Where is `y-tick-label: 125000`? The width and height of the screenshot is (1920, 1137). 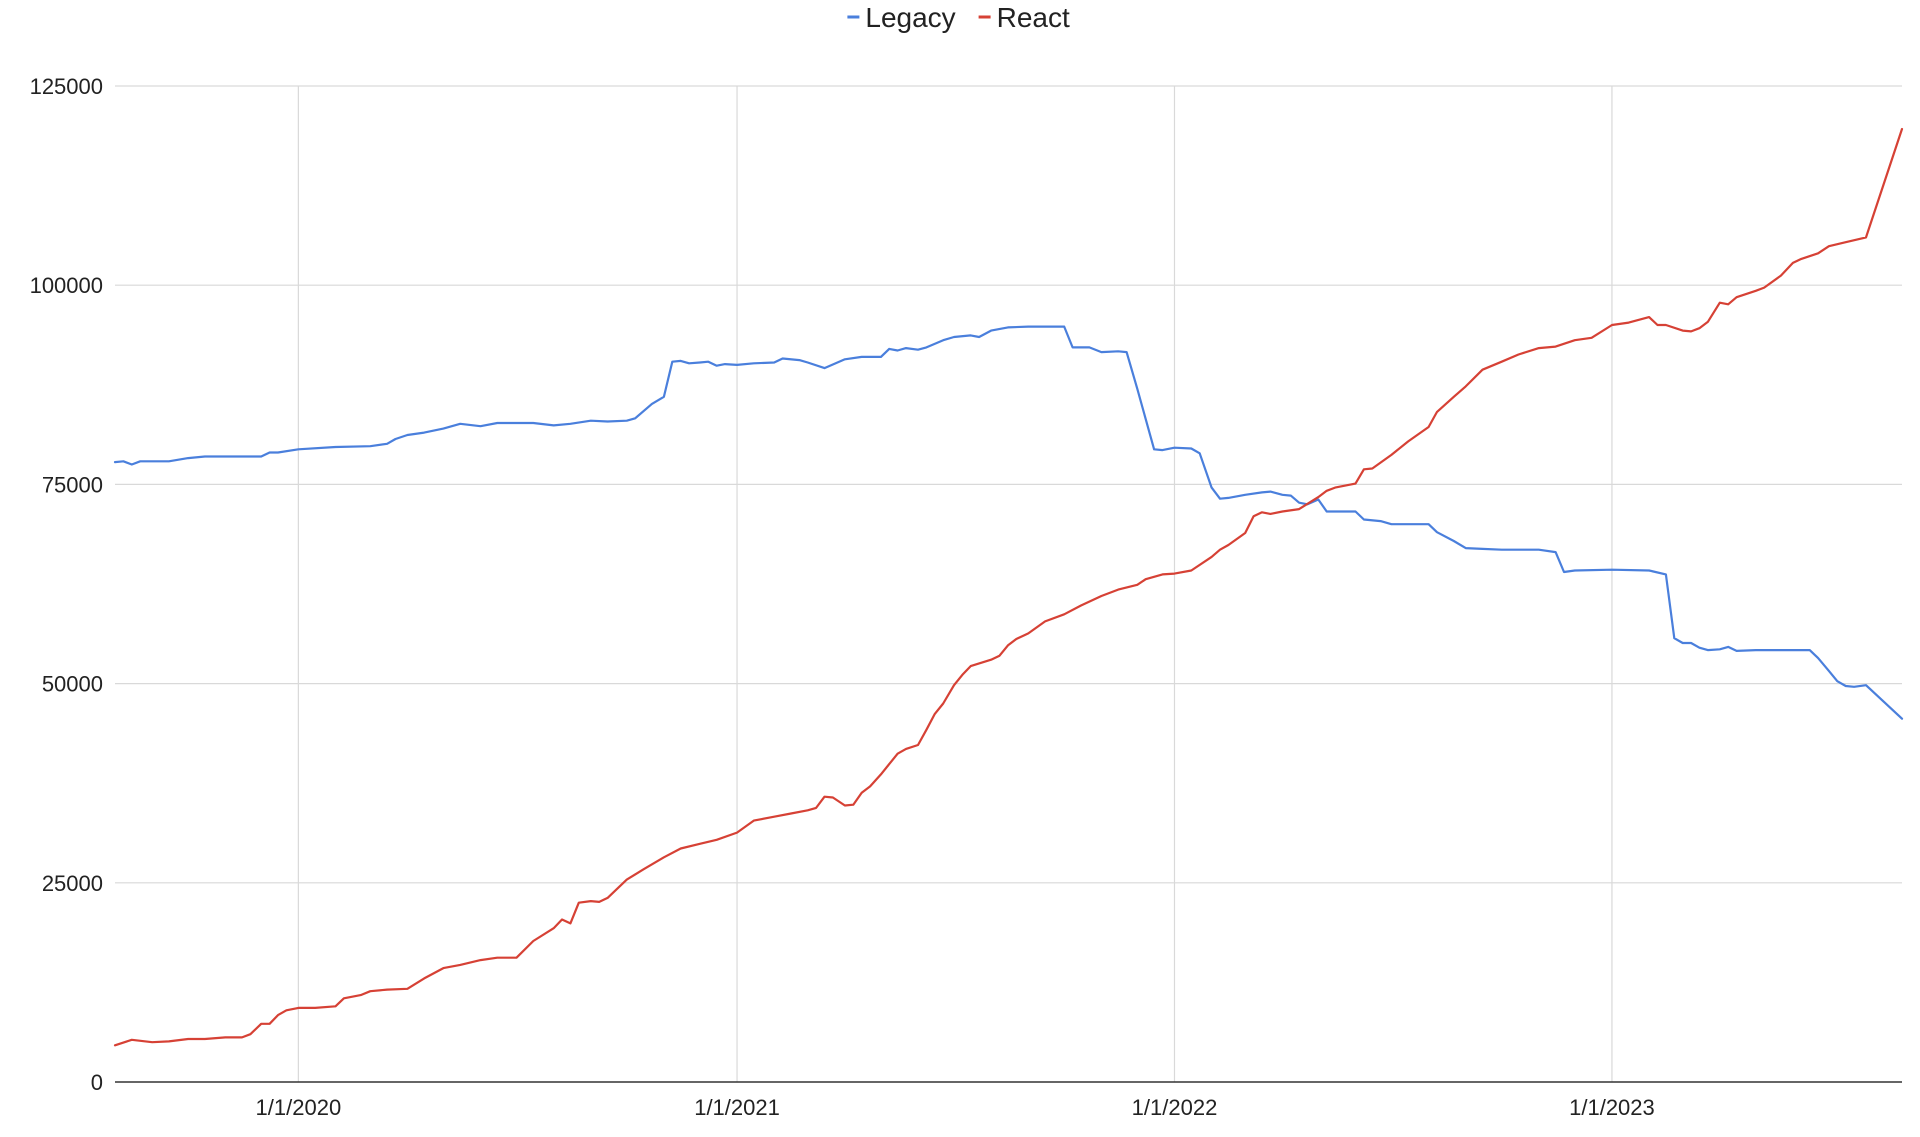
y-tick-label: 125000 is located at coordinates (66, 86).